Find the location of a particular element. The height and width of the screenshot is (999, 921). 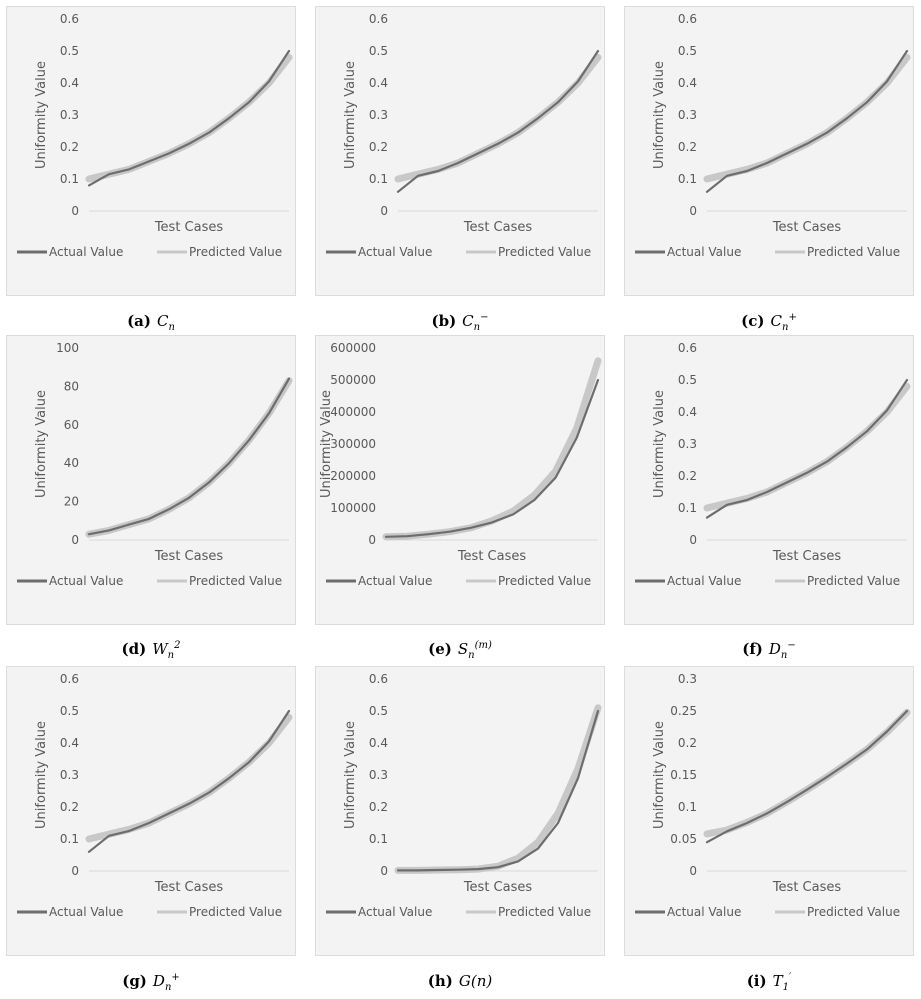

y-tick-label: 80 is located at coordinates (71, 386).